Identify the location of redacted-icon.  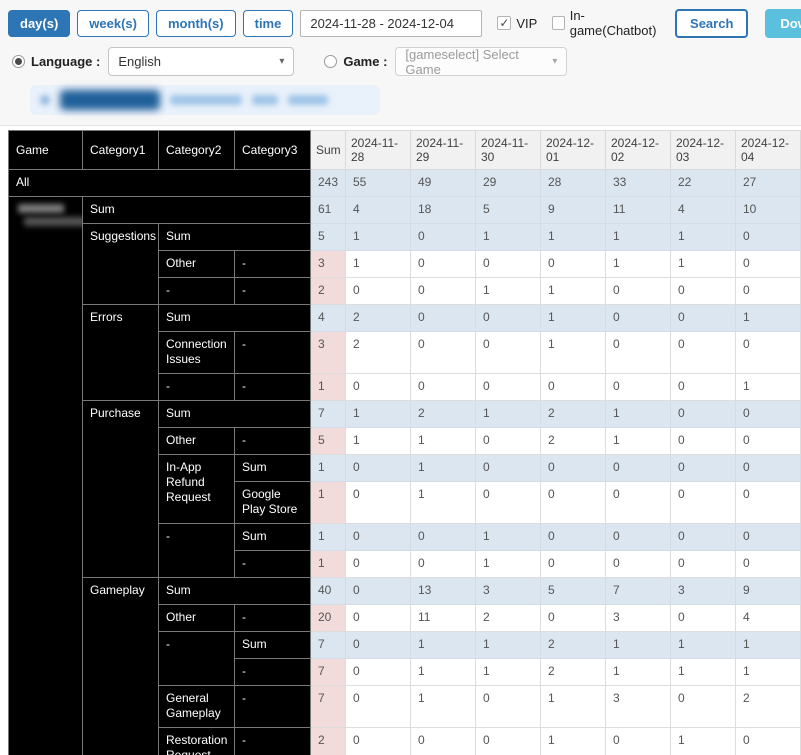
(45, 100).